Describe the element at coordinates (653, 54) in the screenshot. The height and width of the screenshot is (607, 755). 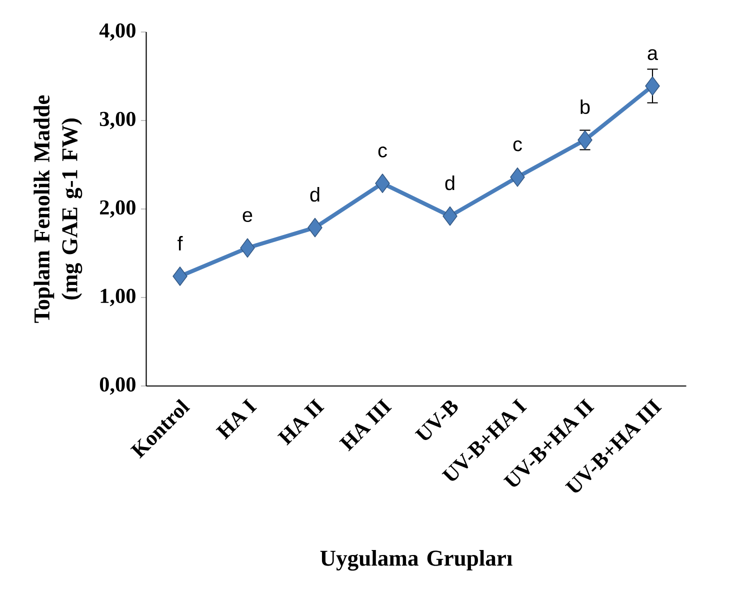
I see `annotation: a` at that location.